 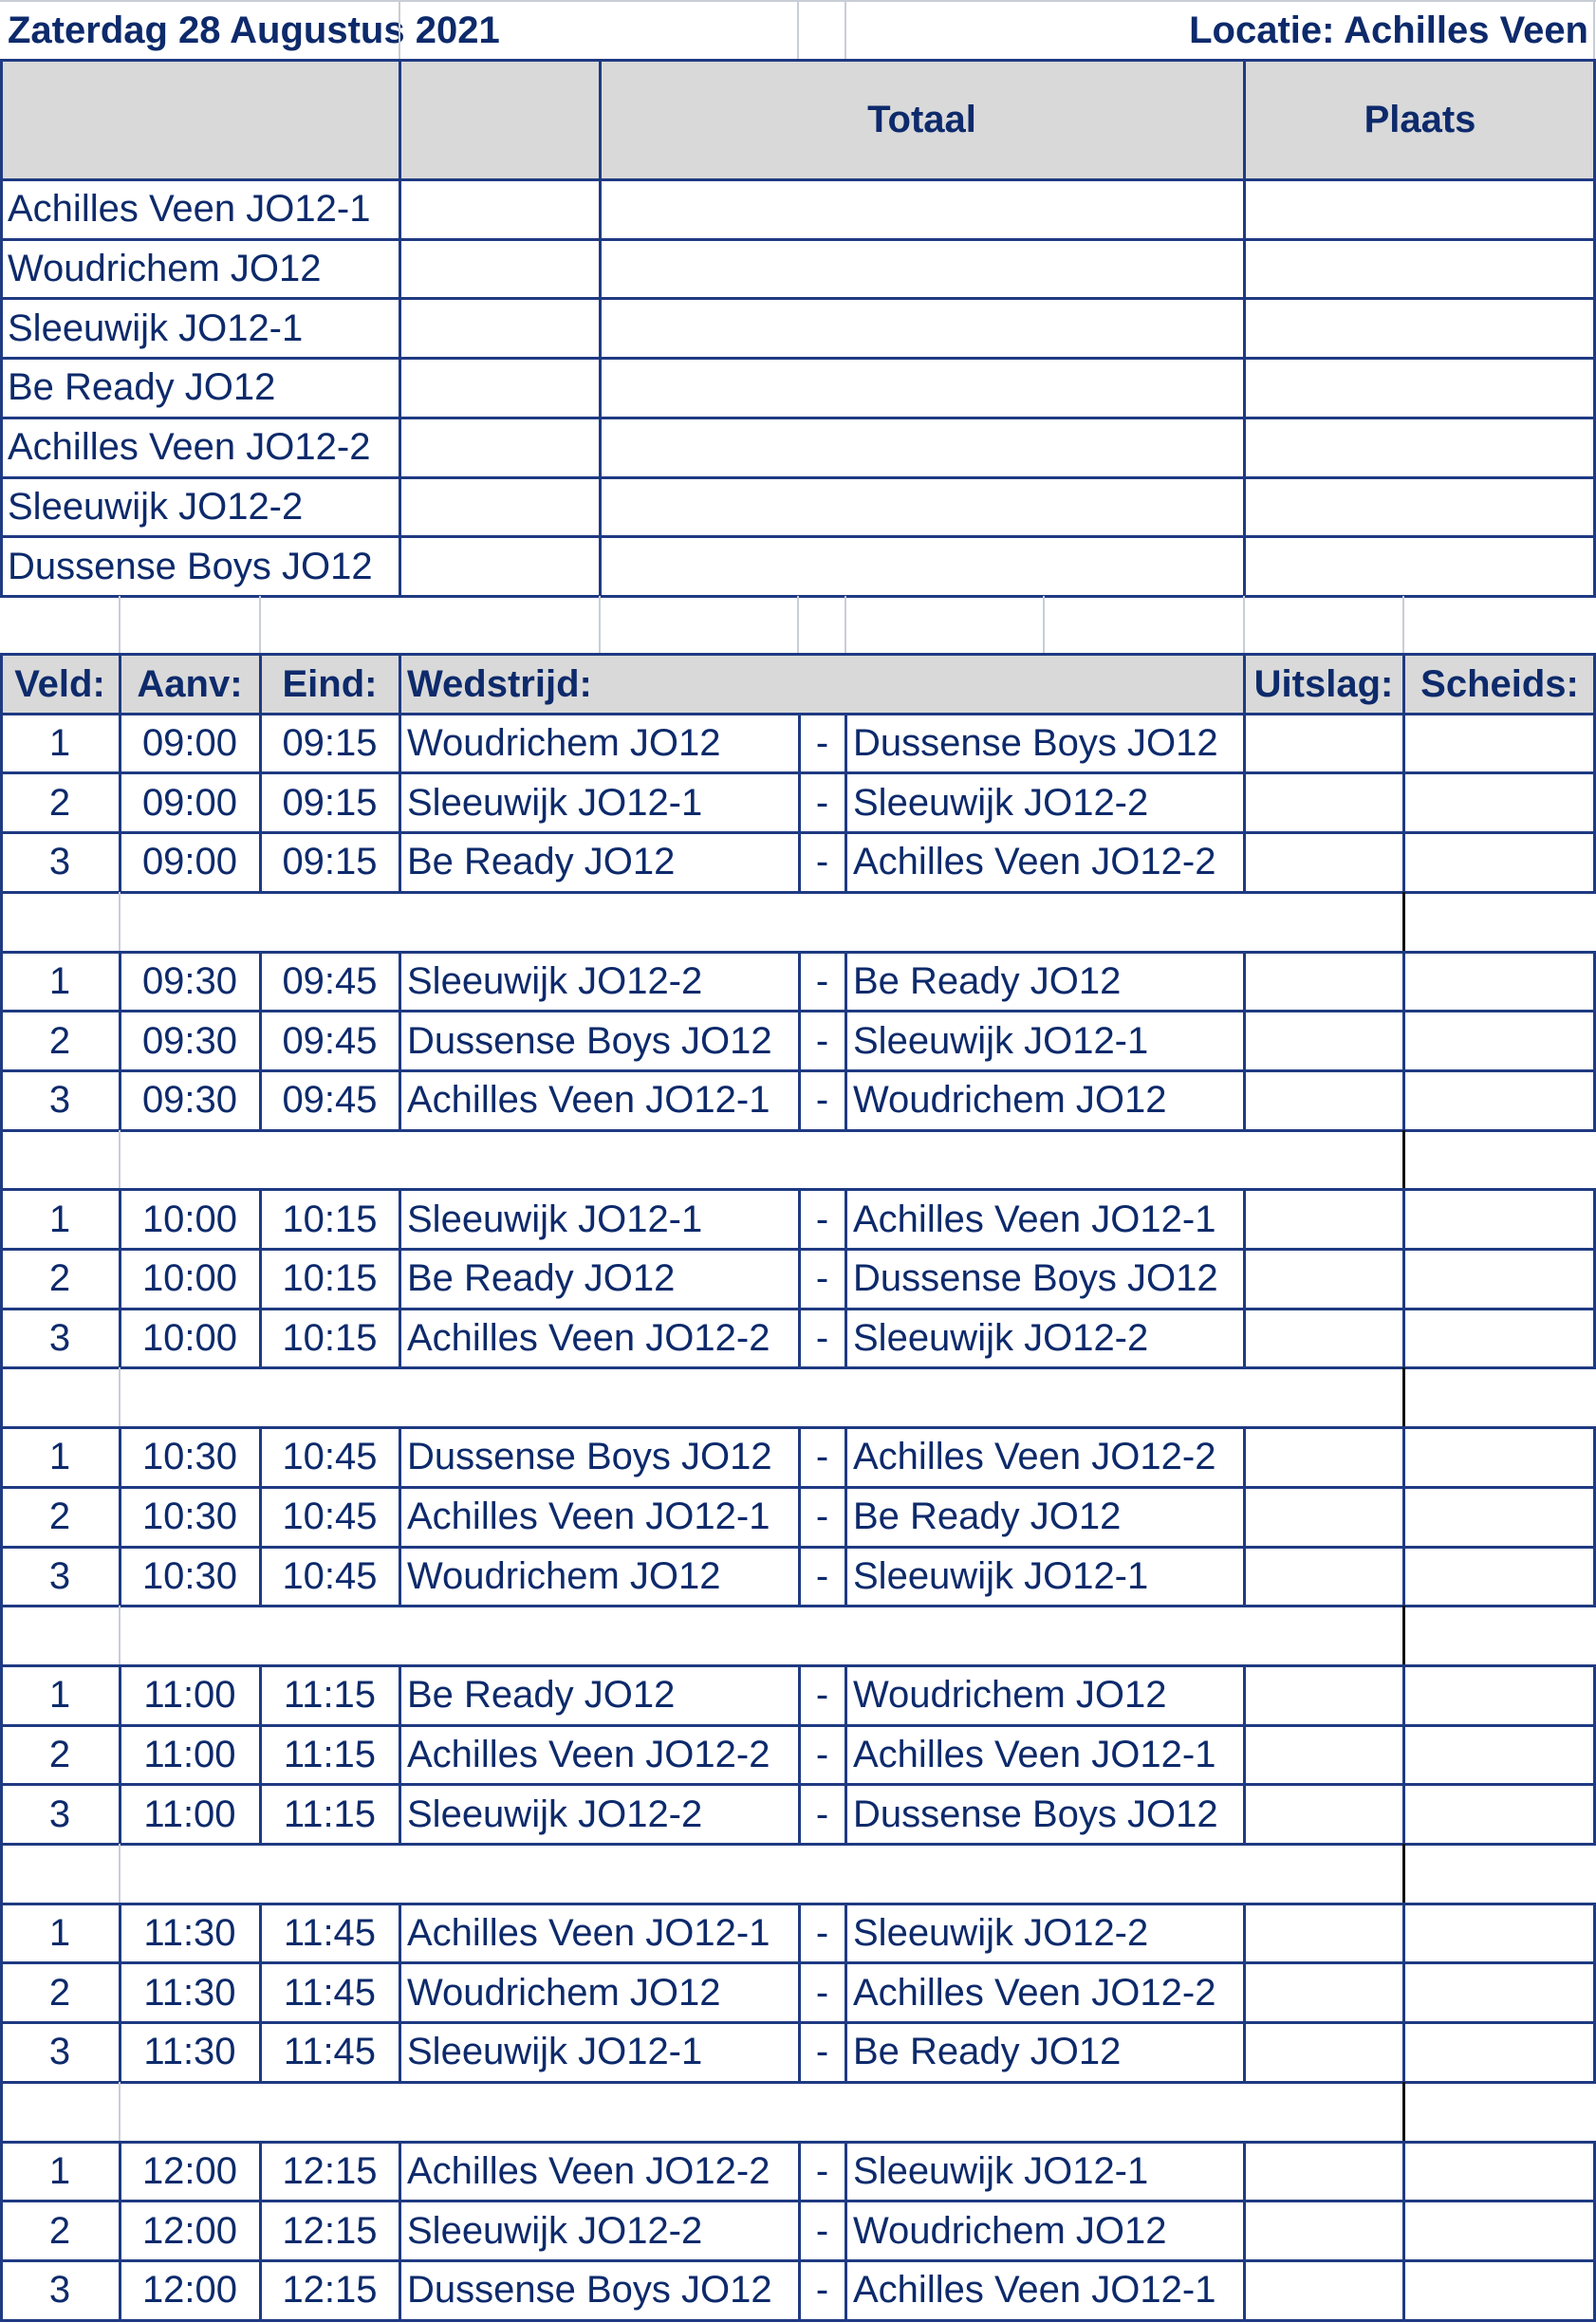 What do you see at coordinates (1388, 30) in the screenshot?
I see `location-title: Locatie: Achilles Veen` at bounding box center [1388, 30].